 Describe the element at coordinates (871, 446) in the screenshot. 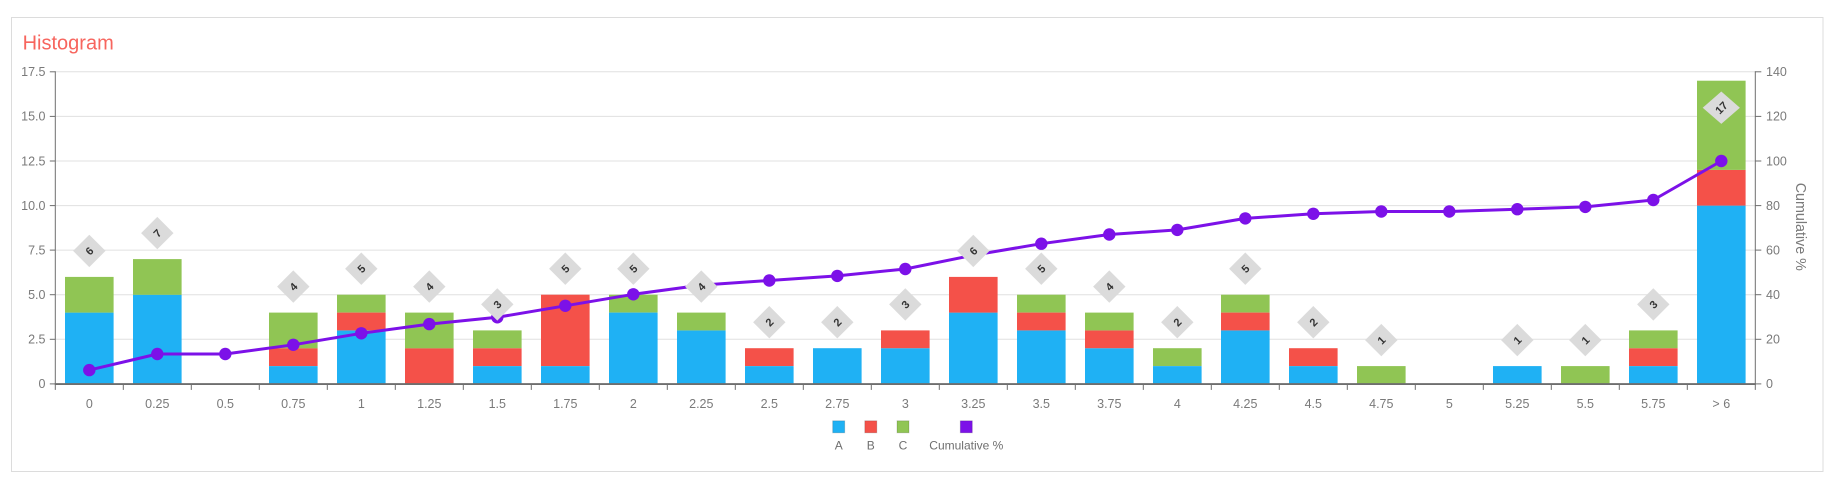

I see `svg-text: B` at that location.